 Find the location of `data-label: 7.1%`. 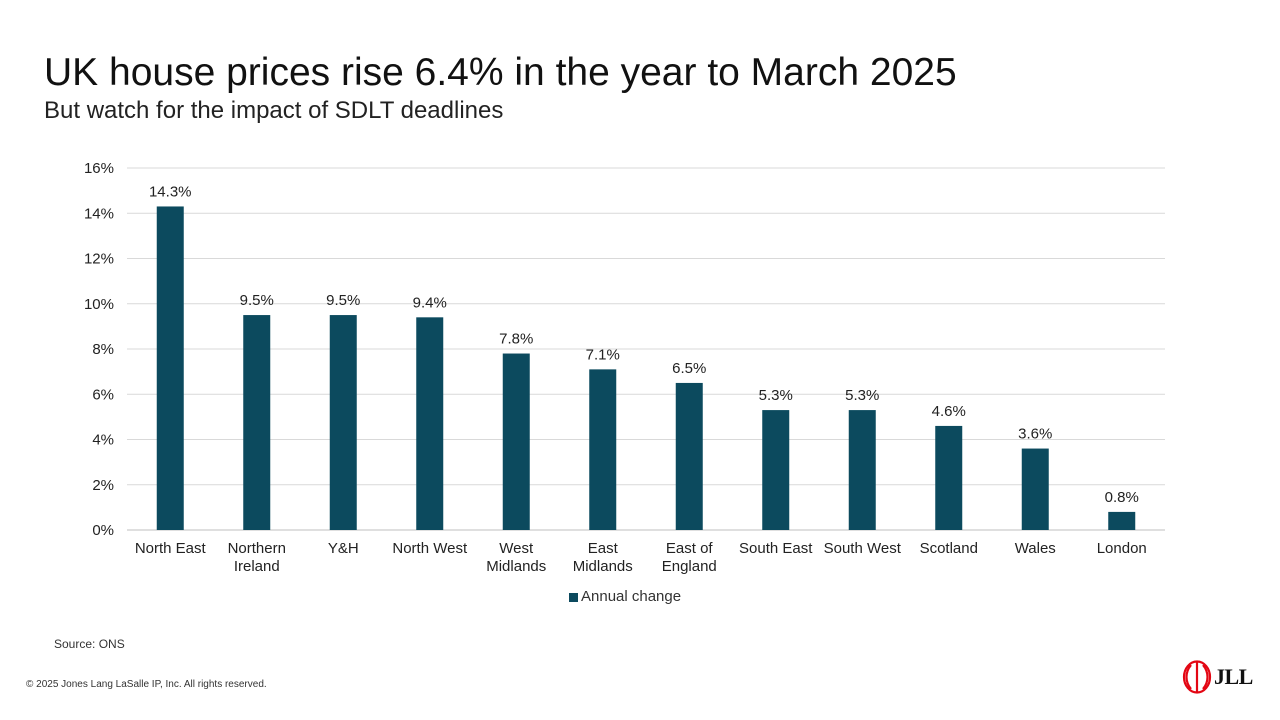

data-label: 7.1% is located at coordinates (603, 354).